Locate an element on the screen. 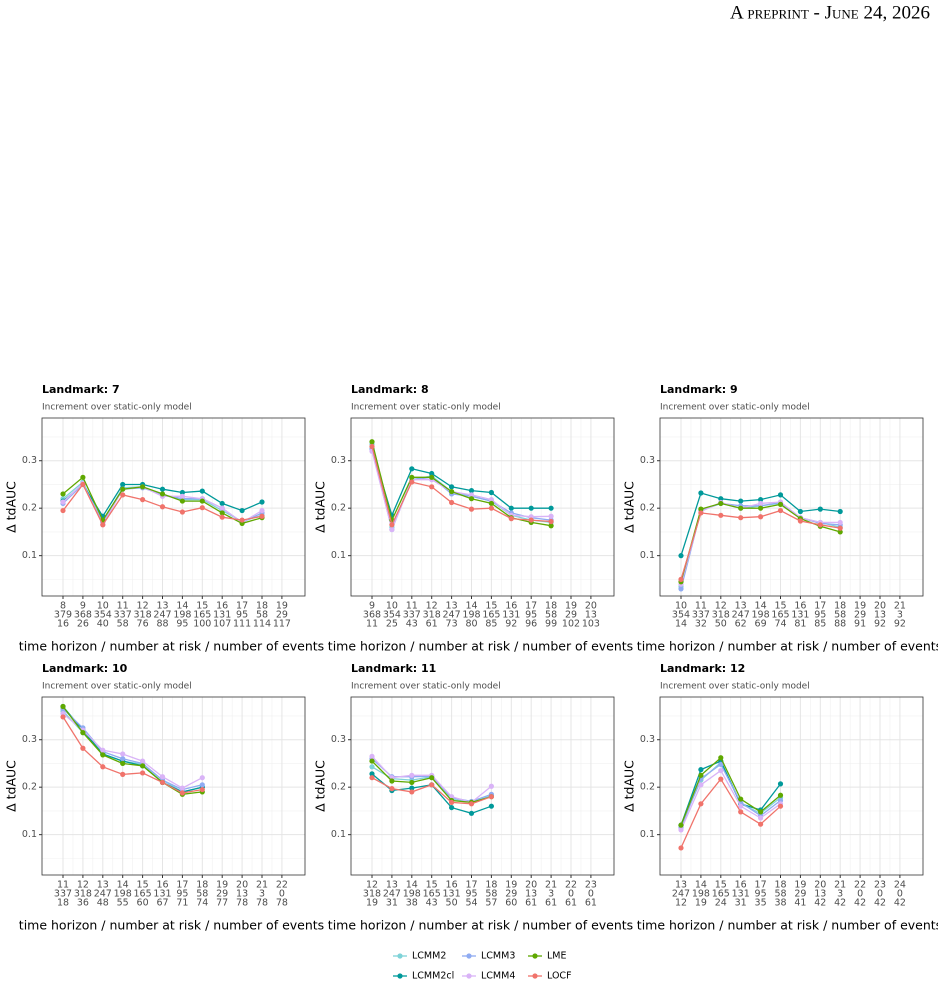 The height and width of the screenshot is (987, 938). x-tick-label: 23 is located at coordinates (880, 885).